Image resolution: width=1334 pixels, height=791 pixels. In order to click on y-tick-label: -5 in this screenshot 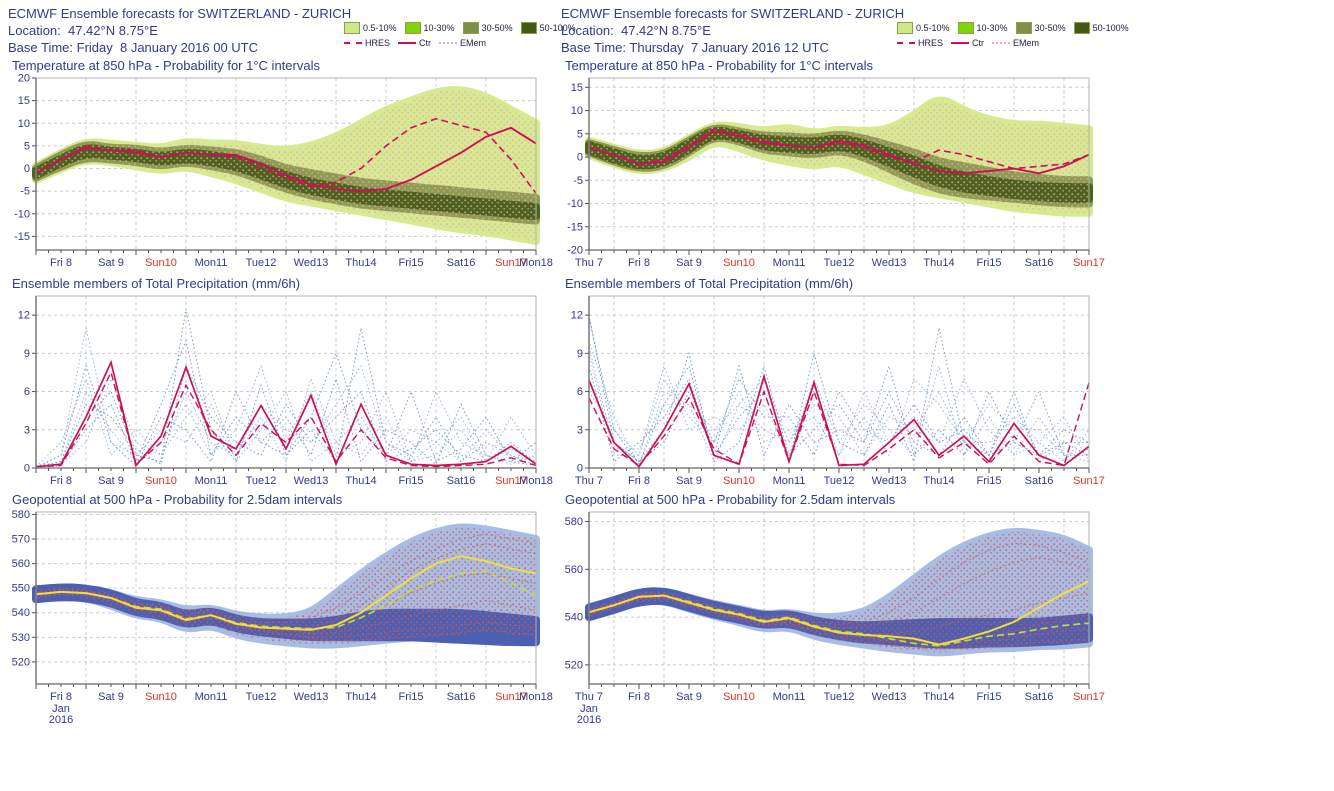, I will do `click(578, 181)`.